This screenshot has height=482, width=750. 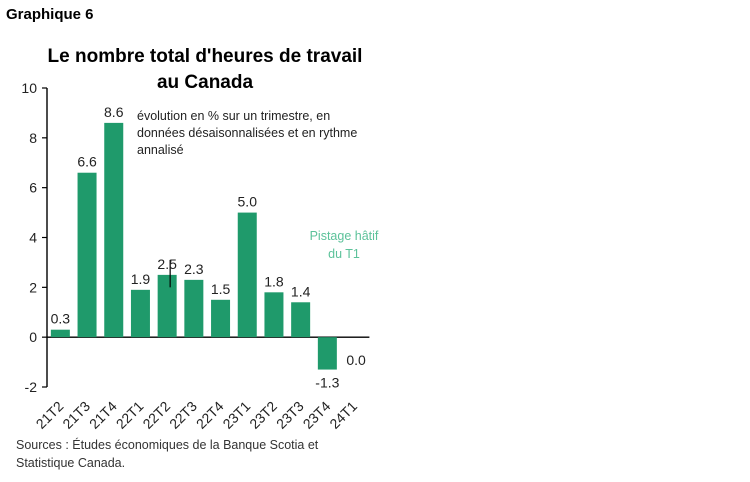 What do you see at coordinates (61, 319) in the screenshot?
I see `value-label: 0.3` at bounding box center [61, 319].